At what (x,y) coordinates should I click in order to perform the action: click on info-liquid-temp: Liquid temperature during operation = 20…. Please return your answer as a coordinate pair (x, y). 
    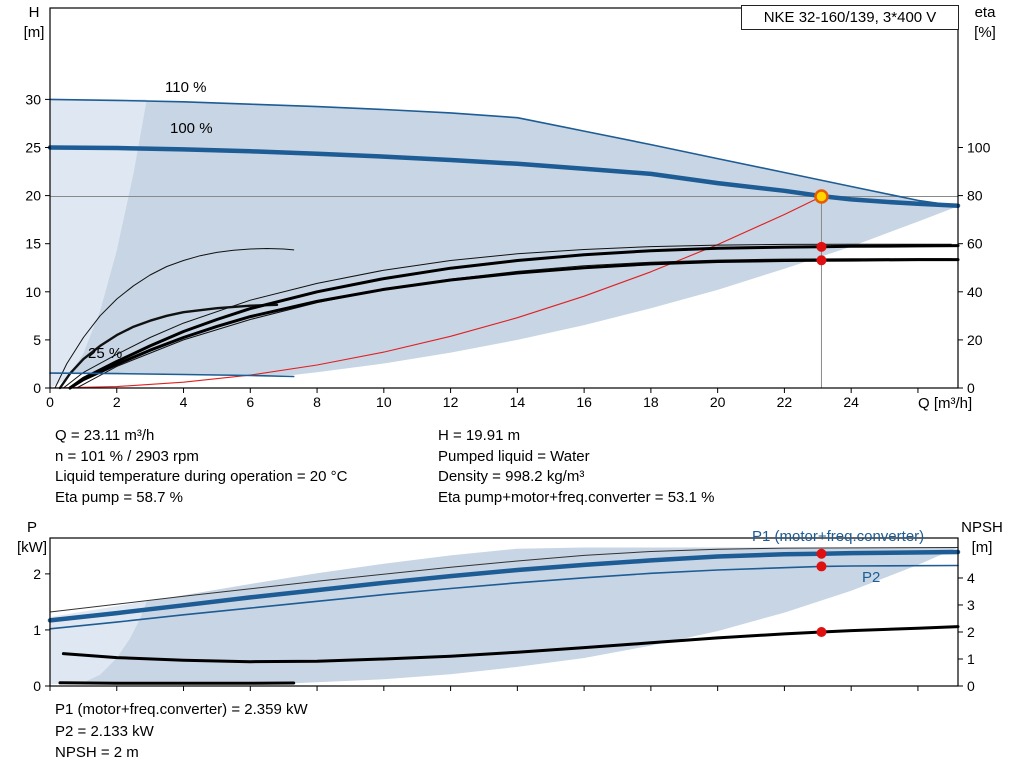
    Looking at the image, I should click on (201, 477).